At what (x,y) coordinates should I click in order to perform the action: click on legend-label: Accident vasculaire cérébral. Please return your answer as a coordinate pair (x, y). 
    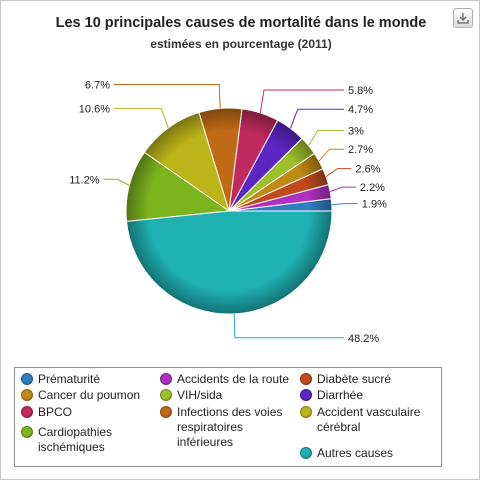
    Looking at the image, I should click on (369, 419).